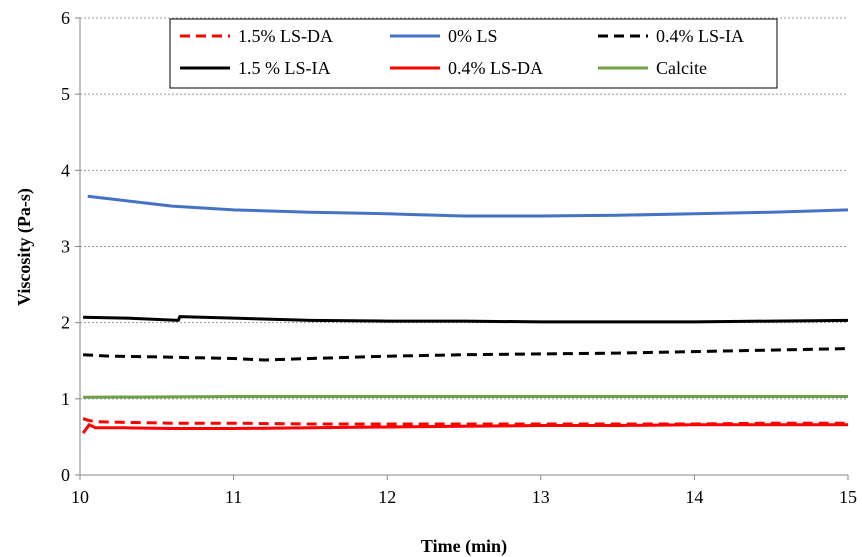  I want to click on y-tick-labels: 0 1 2 3 4 5 6, so click(65, 246).